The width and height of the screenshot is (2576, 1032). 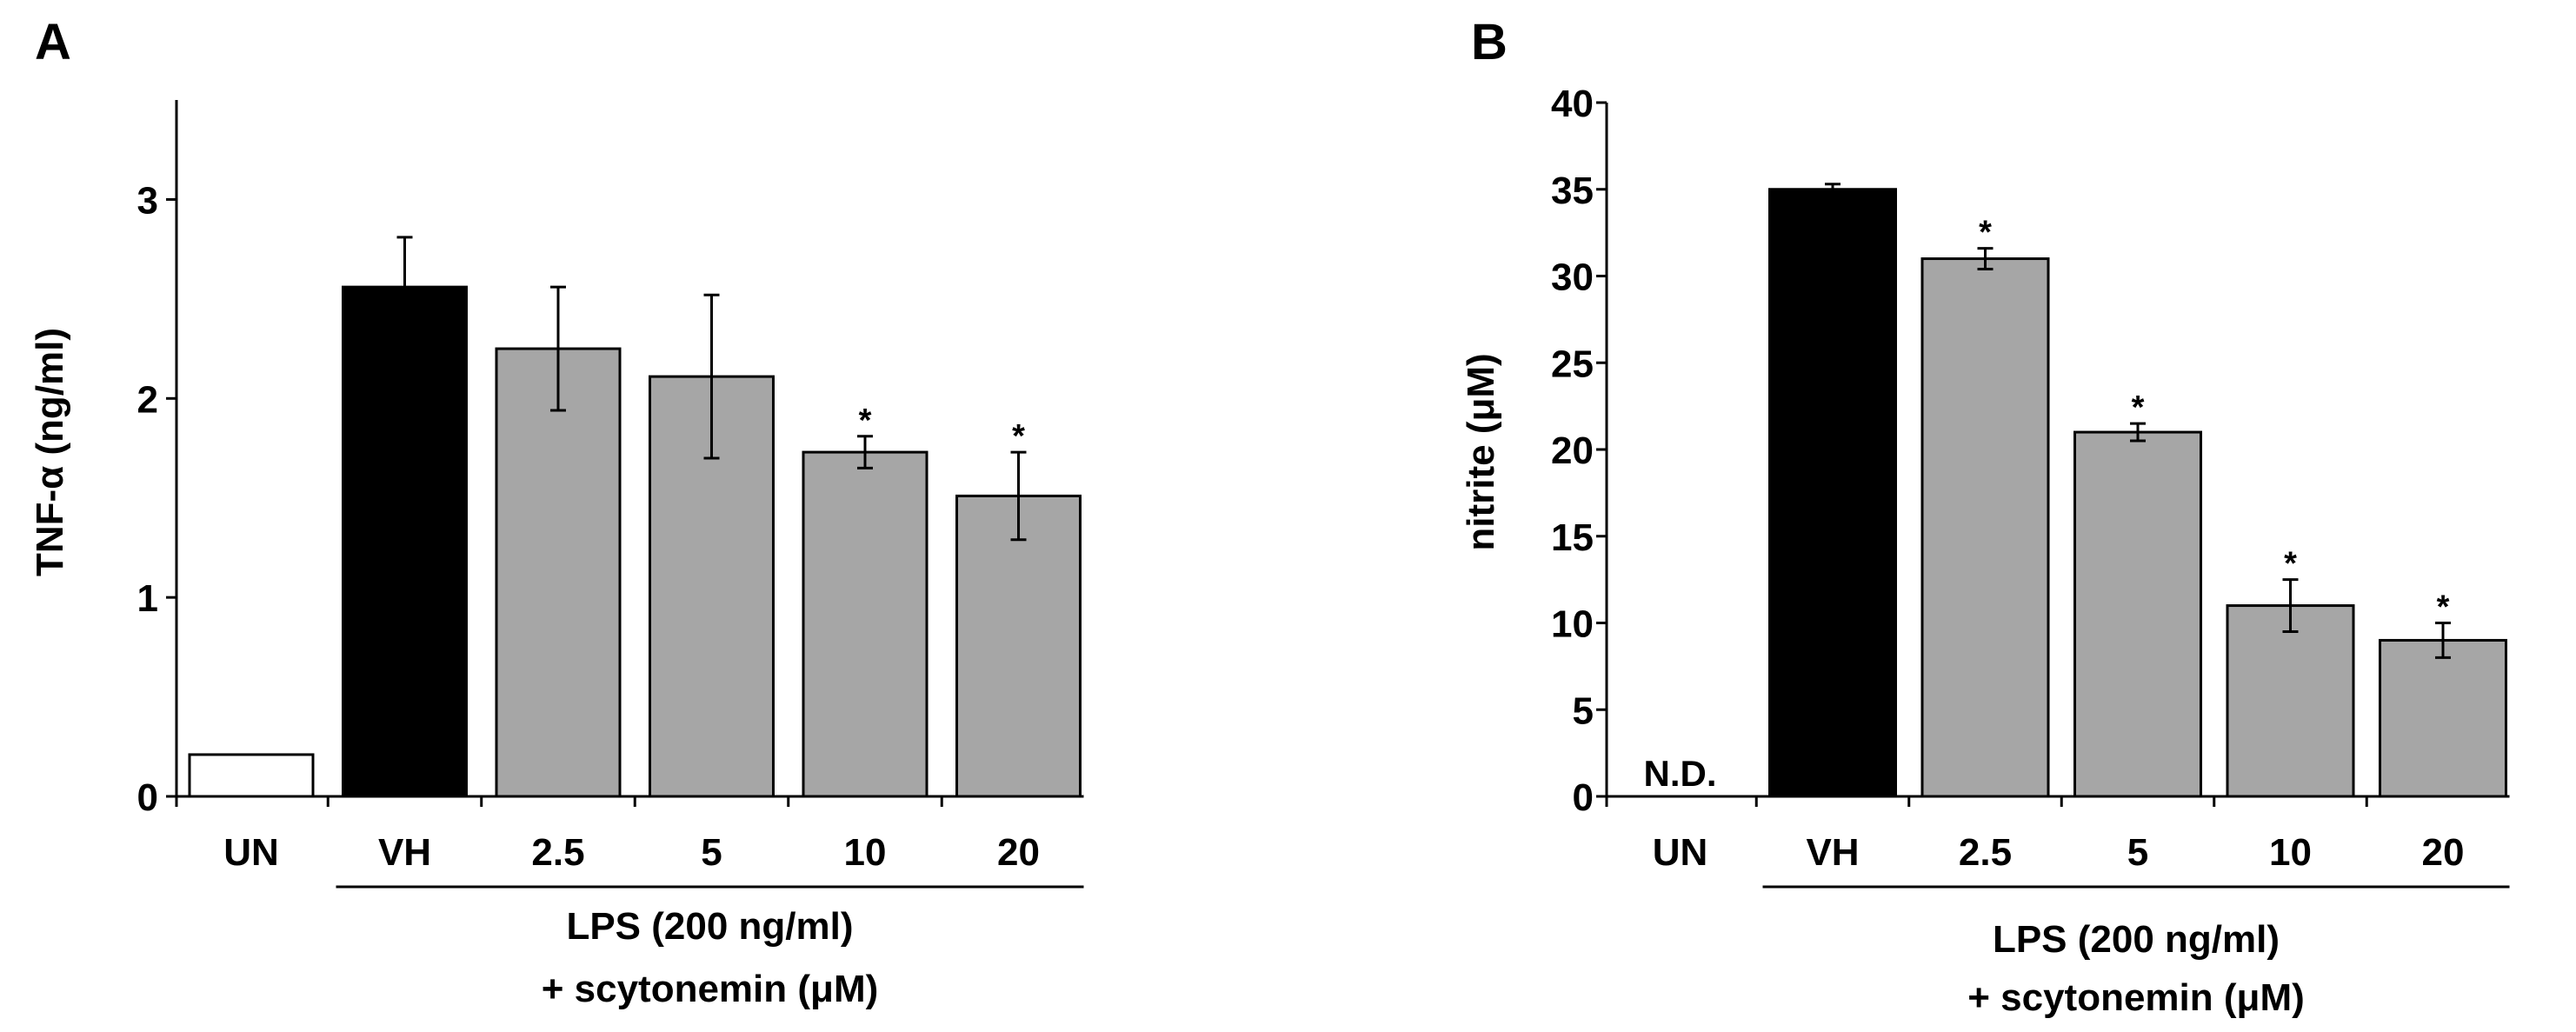 I want to click on y-tick-label: 15, so click(x=1572, y=537).